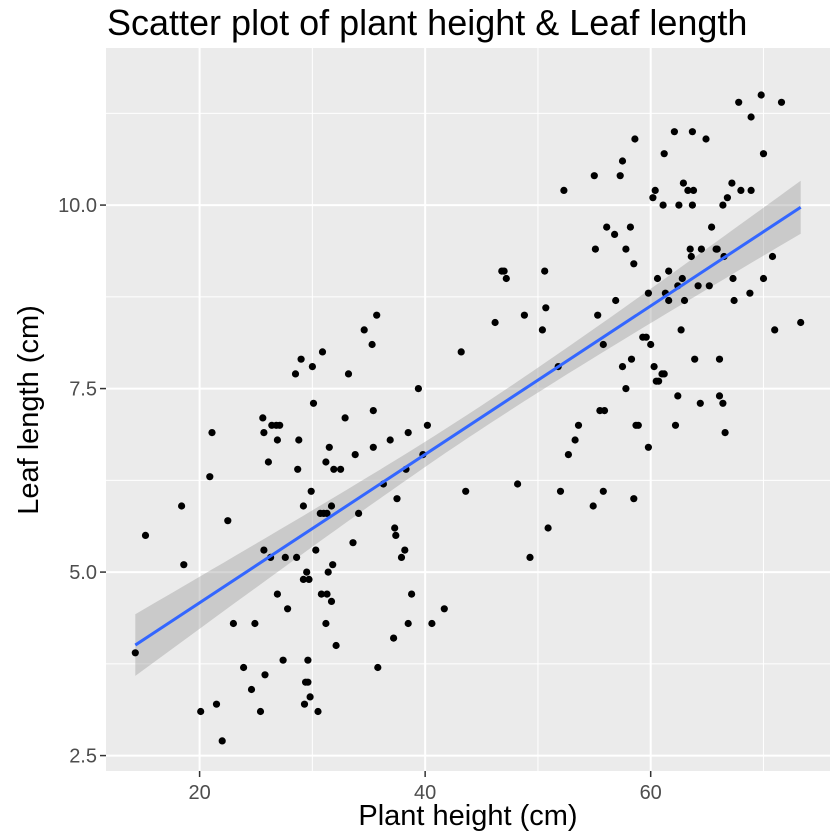  Describe the element at coordinates (467, 816) in the screenshot. I see `x-axis-title: Plant height (cm)` at that location.